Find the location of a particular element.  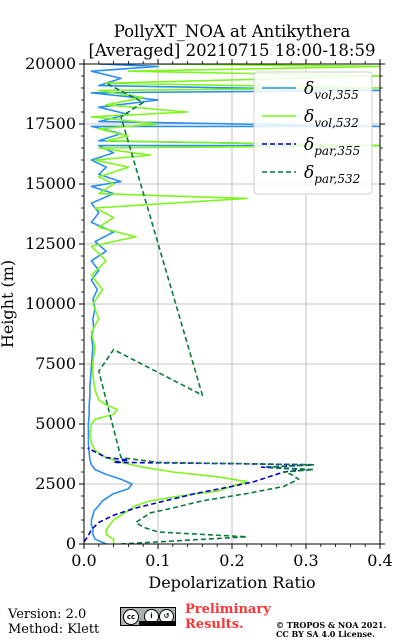

legend-box is located at coordinates (313, 133).